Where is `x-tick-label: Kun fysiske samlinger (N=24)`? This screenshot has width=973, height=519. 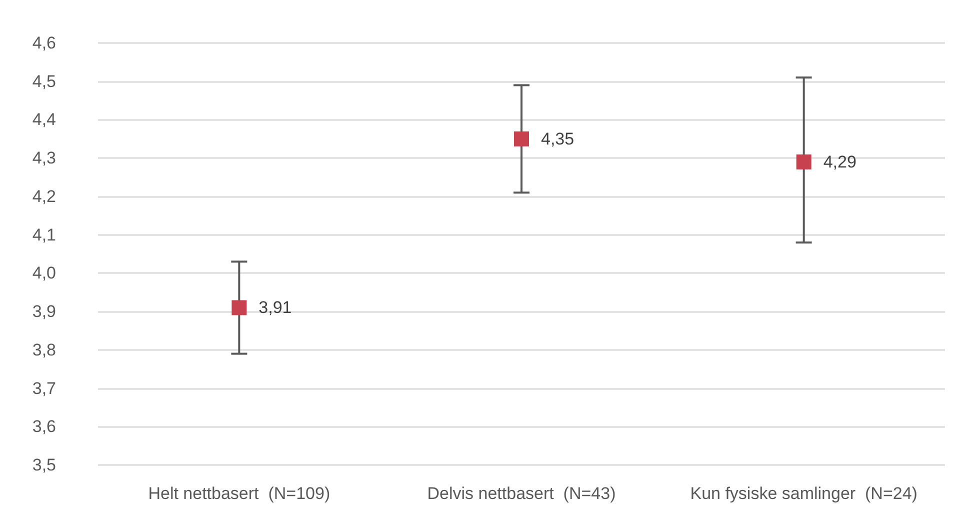 x-tick-label: Kun fysiske samlinger (N=24) is located at coordinates (804, 493).